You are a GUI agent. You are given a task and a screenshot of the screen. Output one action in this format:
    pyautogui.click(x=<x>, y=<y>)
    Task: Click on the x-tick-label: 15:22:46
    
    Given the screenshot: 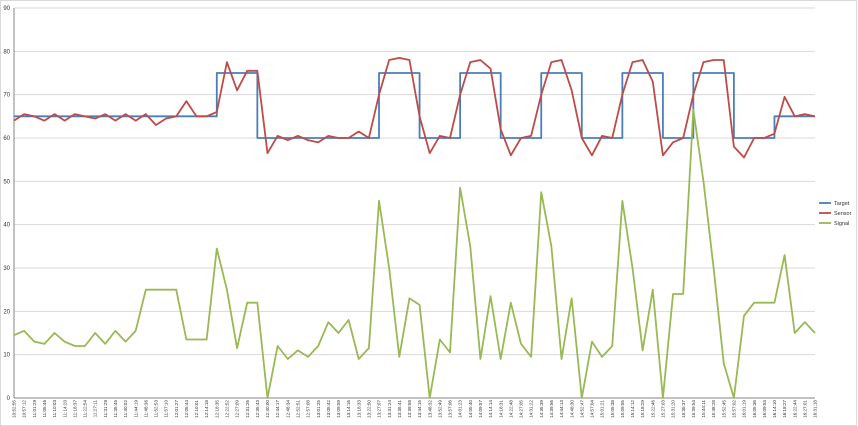 What is the action you would take?
    pyautogui.click(x=652, y=409)
    